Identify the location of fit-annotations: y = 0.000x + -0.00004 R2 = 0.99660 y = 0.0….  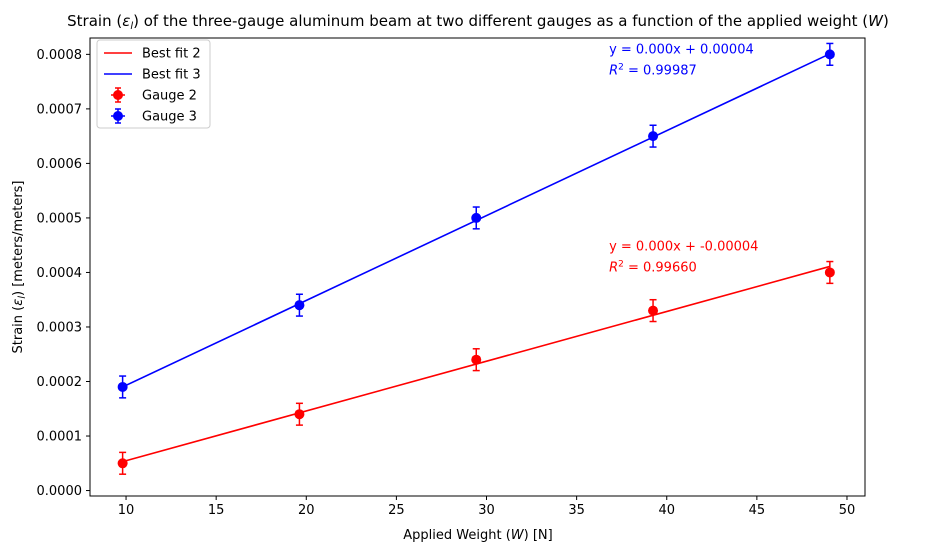
(683, 158).